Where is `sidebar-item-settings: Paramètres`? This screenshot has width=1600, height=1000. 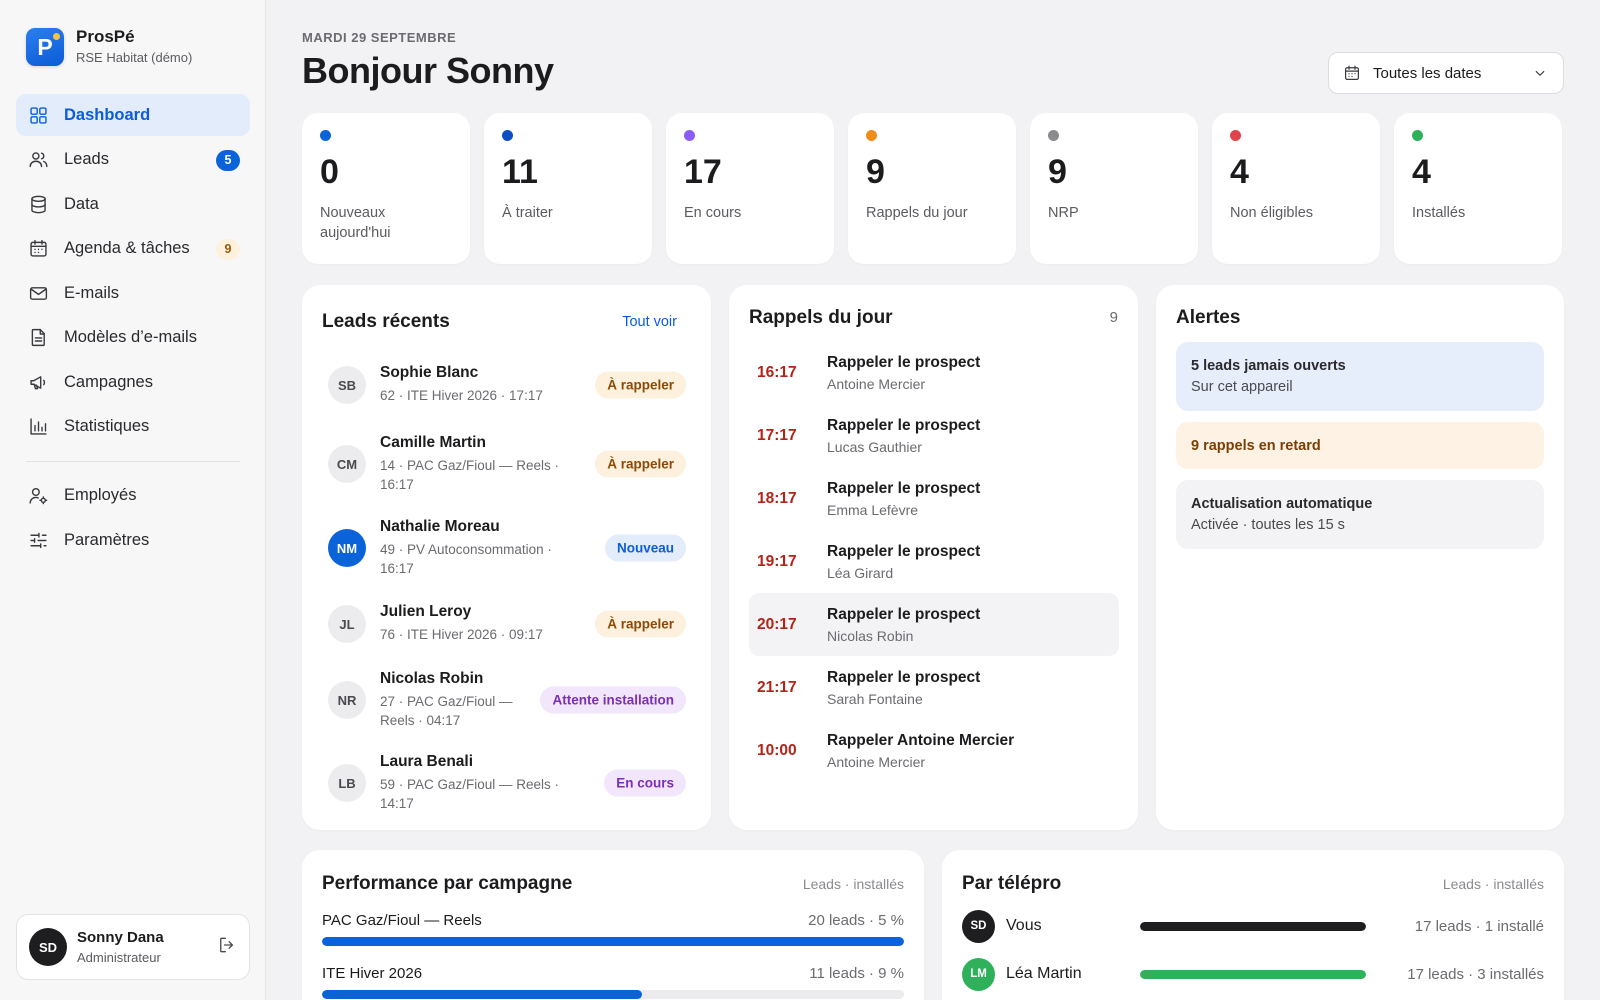 sidebar-item-settings: Paramètres is located at coordinates (133, 540).